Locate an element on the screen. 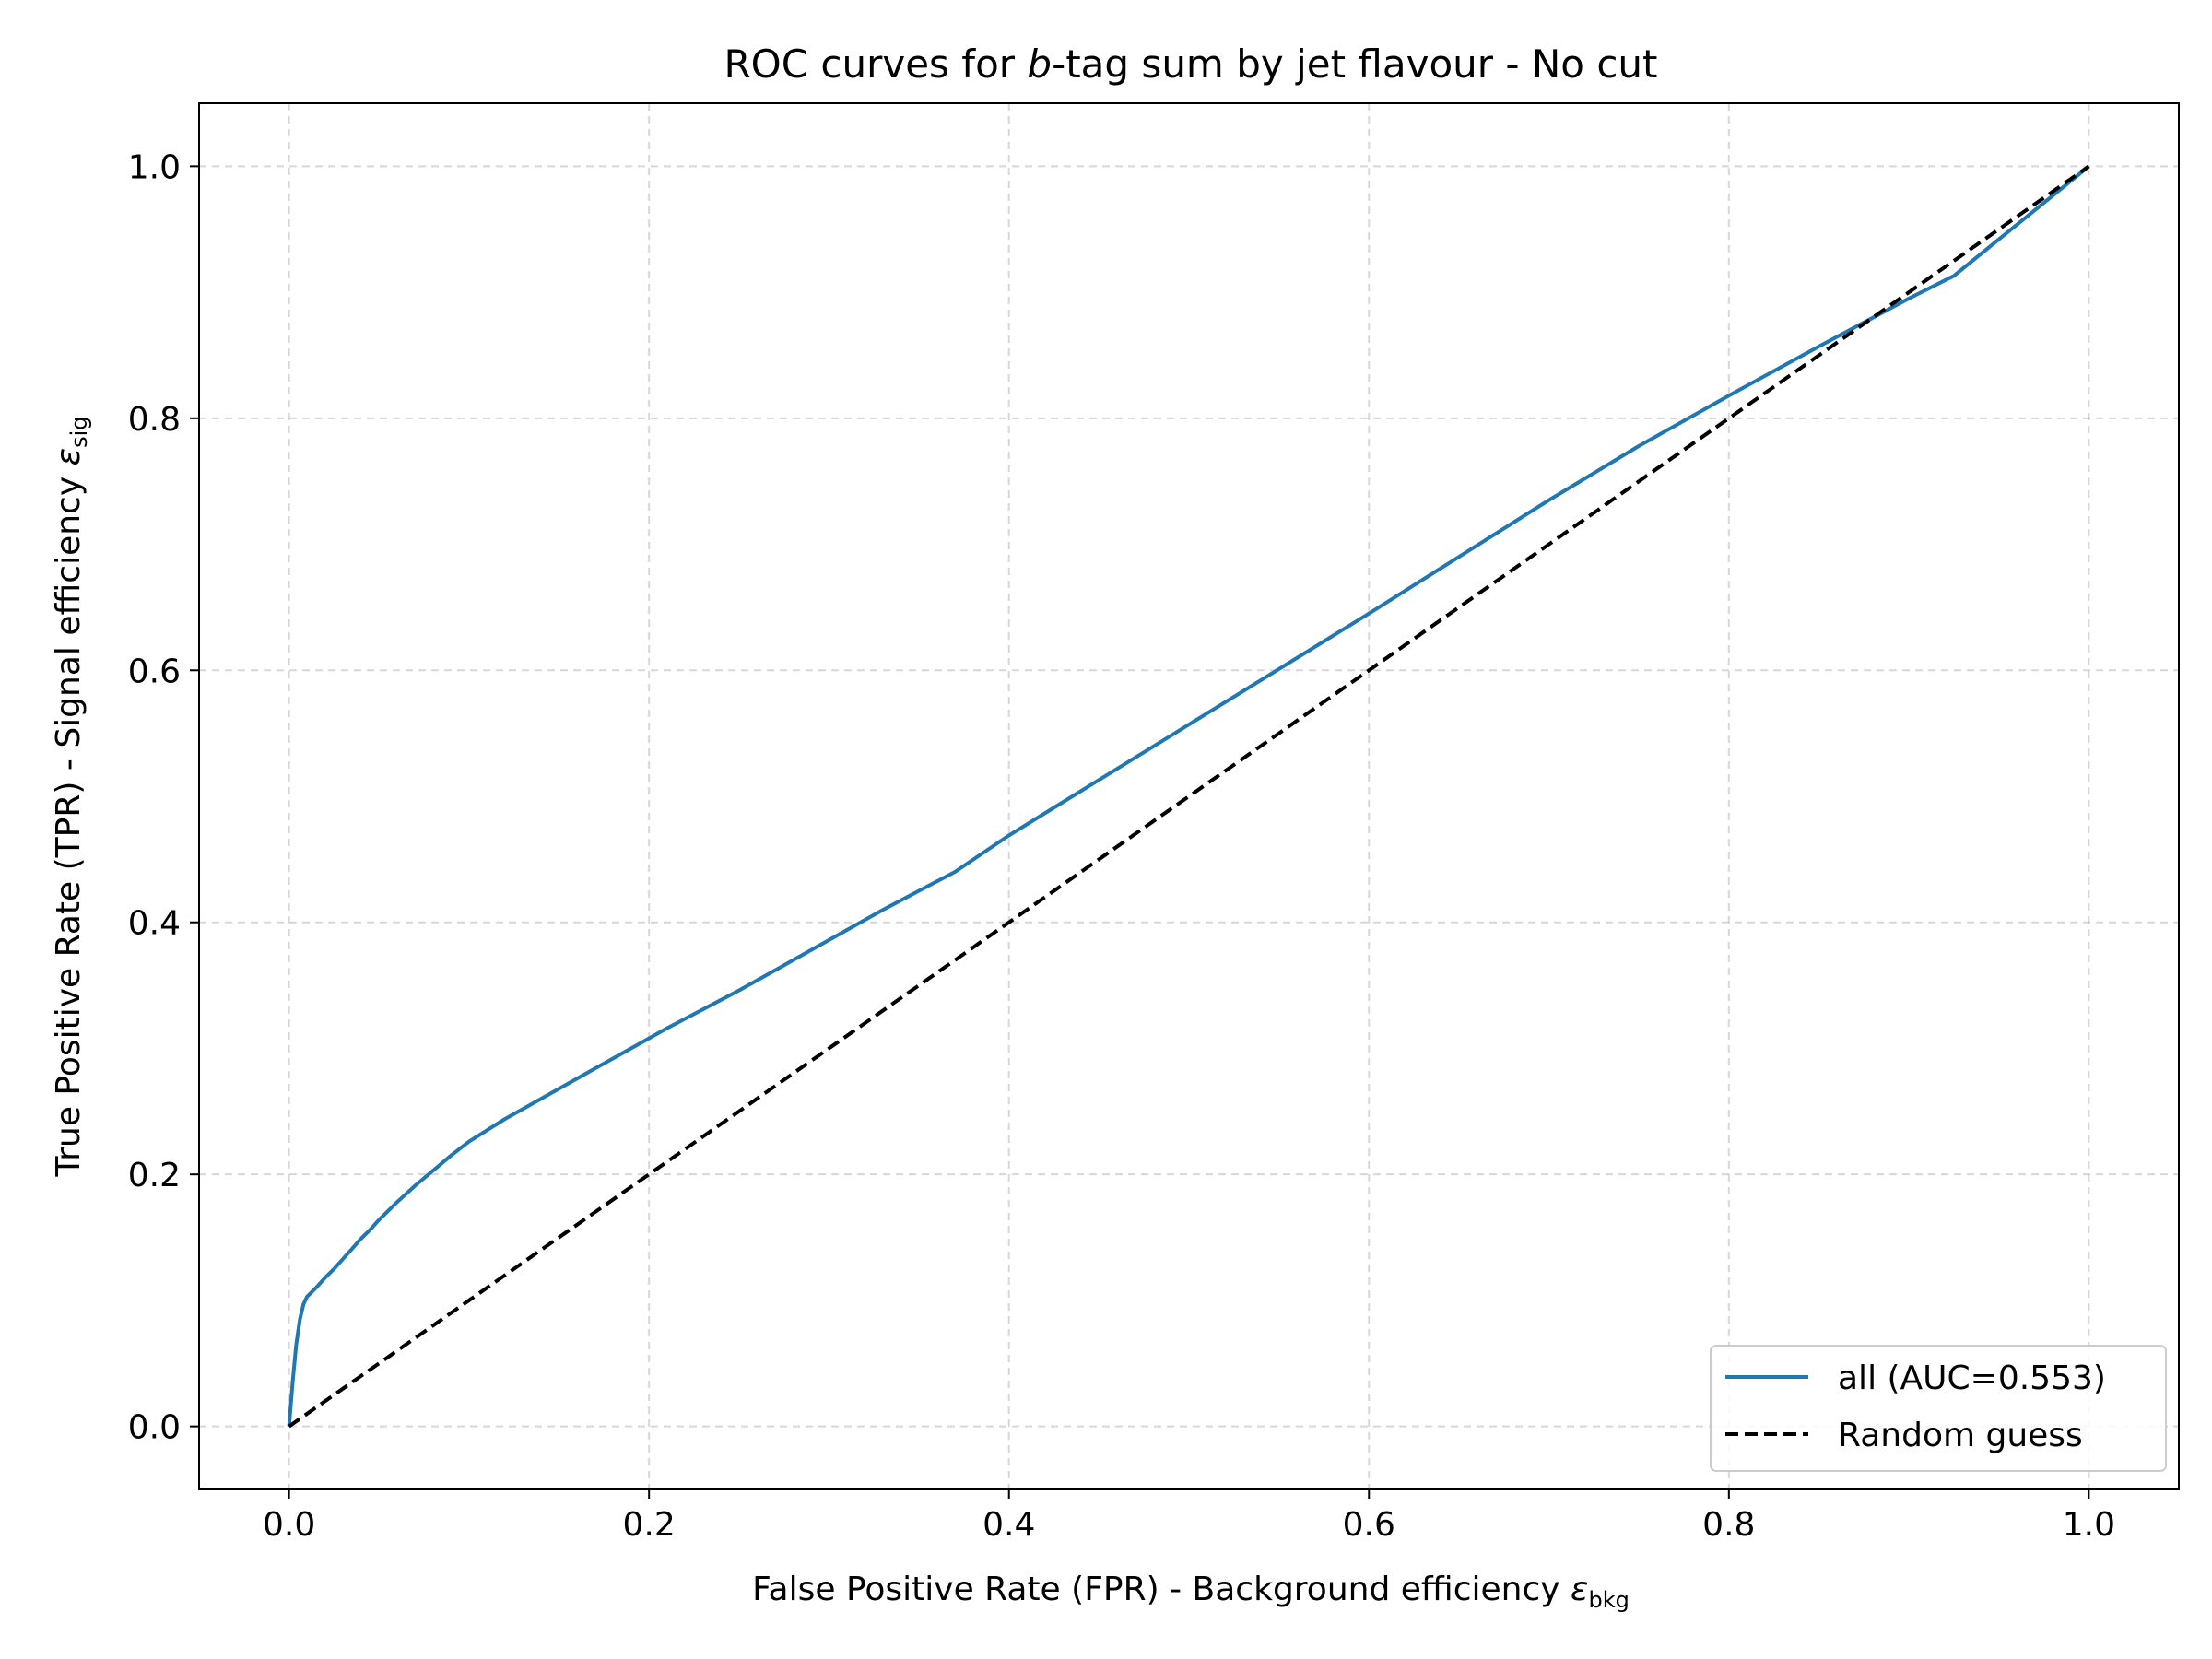 The image size is (2212, 1659). legend-label-all: all (AUC=0.553) is located at coordinates (1972, 1378).